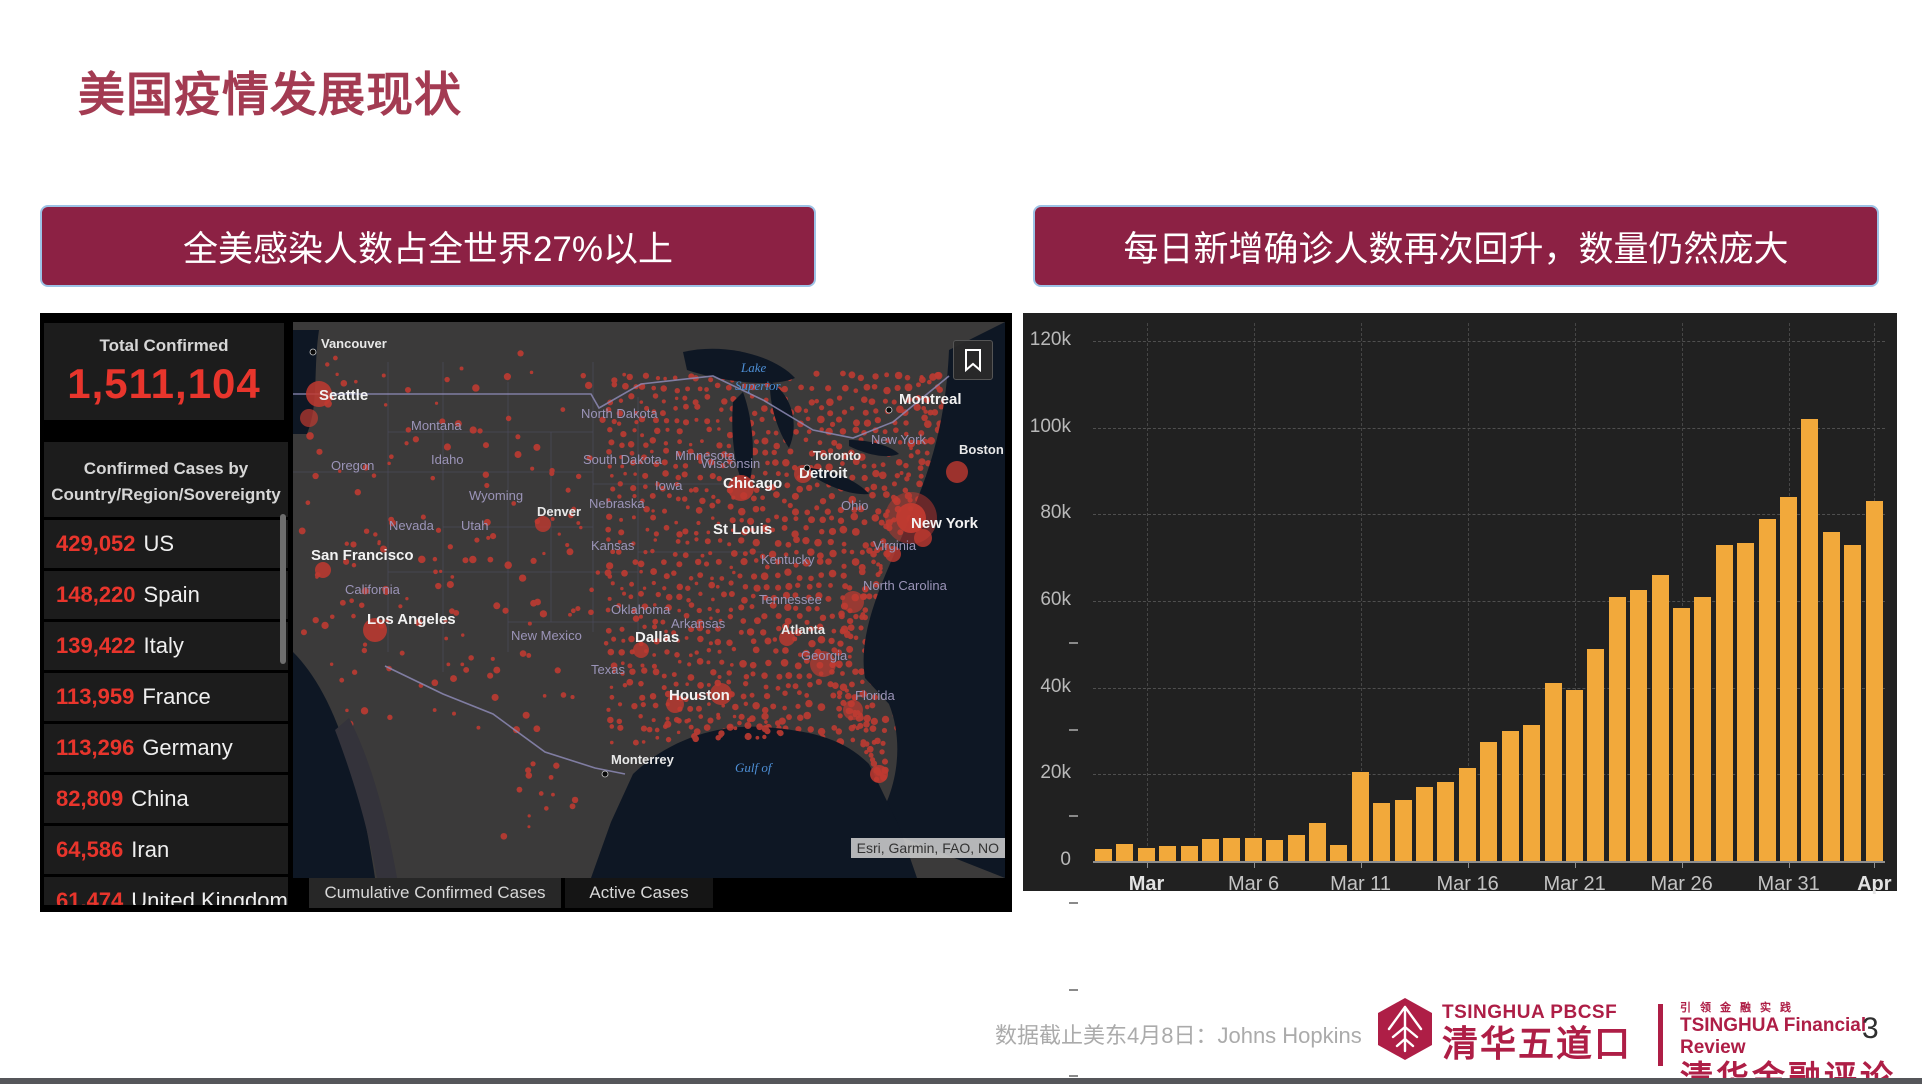 This screenshot has height=1084, width=1922. What do you see at coordinates (176, 696) in the screenshot?
I see `country-name: France` at bounding box center [176, 696].